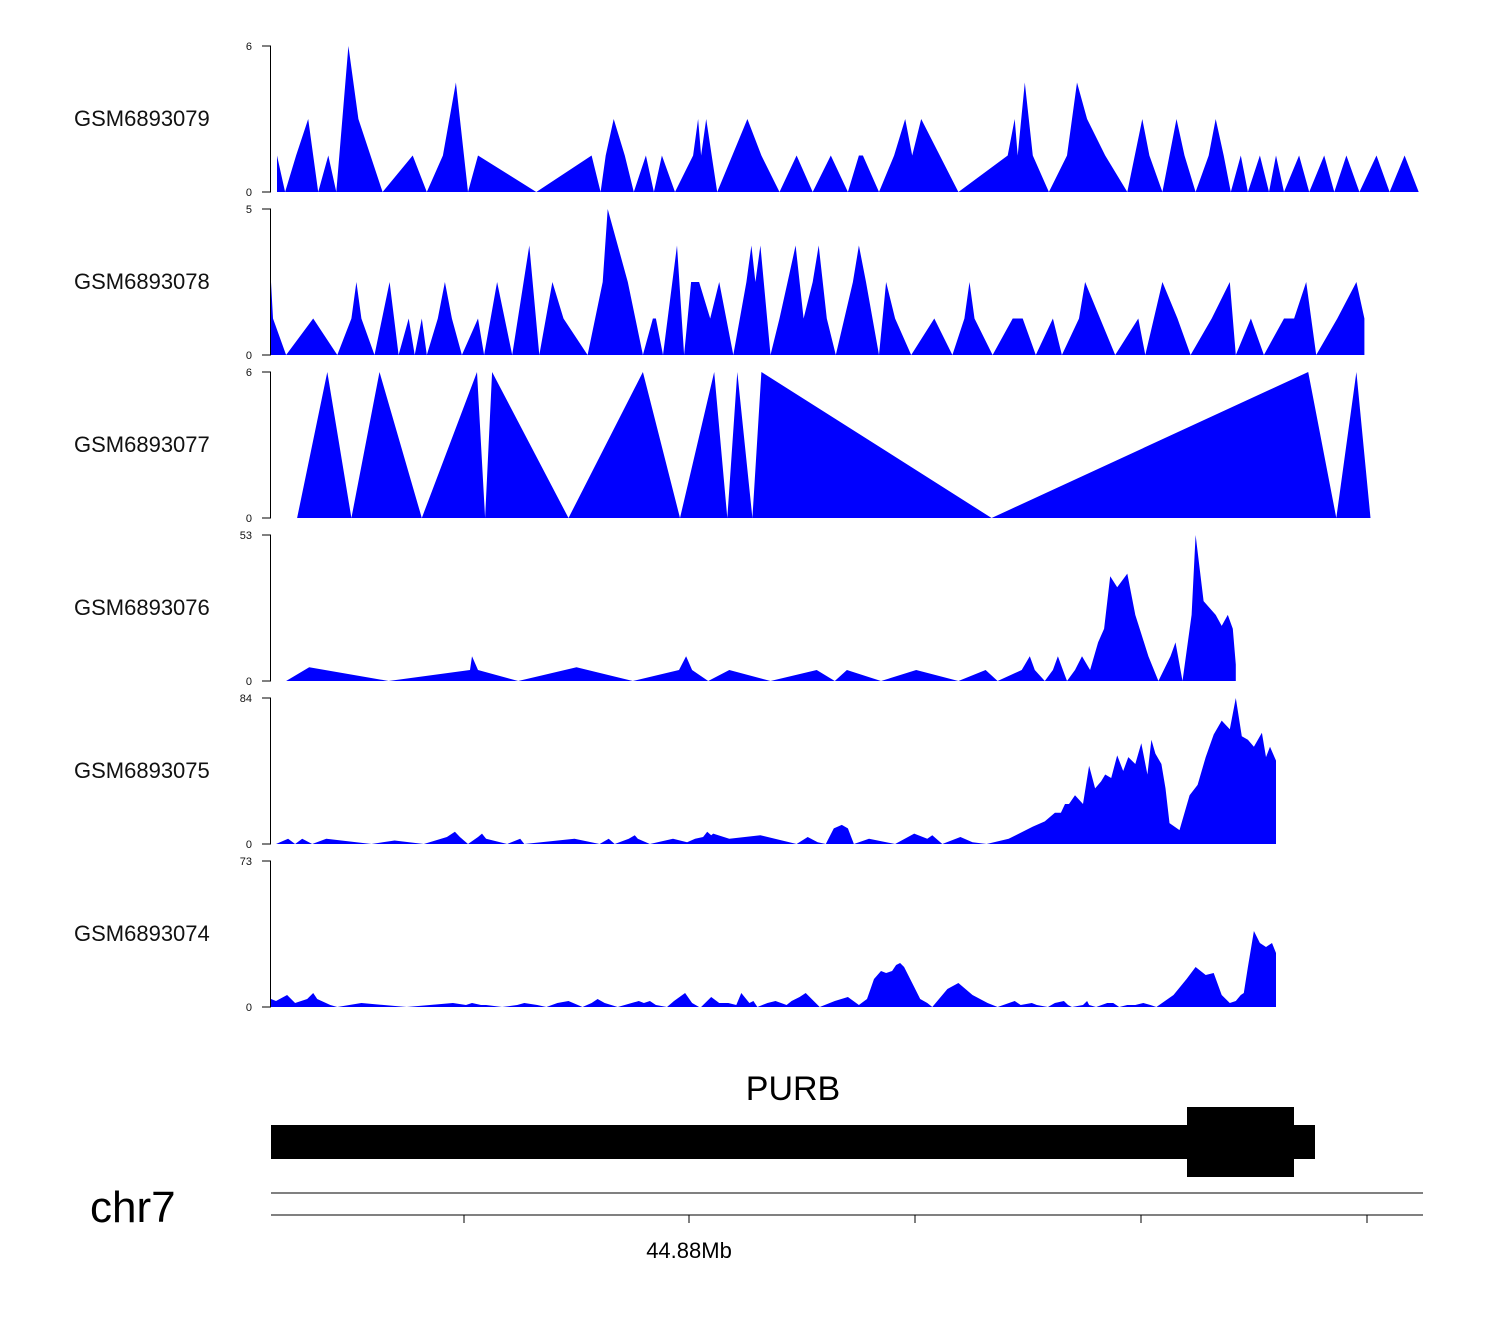 This screenshot has width=1500, height=1320. Describe the element at coordinates (793, 1123) in the screenshot. I see `gene-track: PURB` at that location.